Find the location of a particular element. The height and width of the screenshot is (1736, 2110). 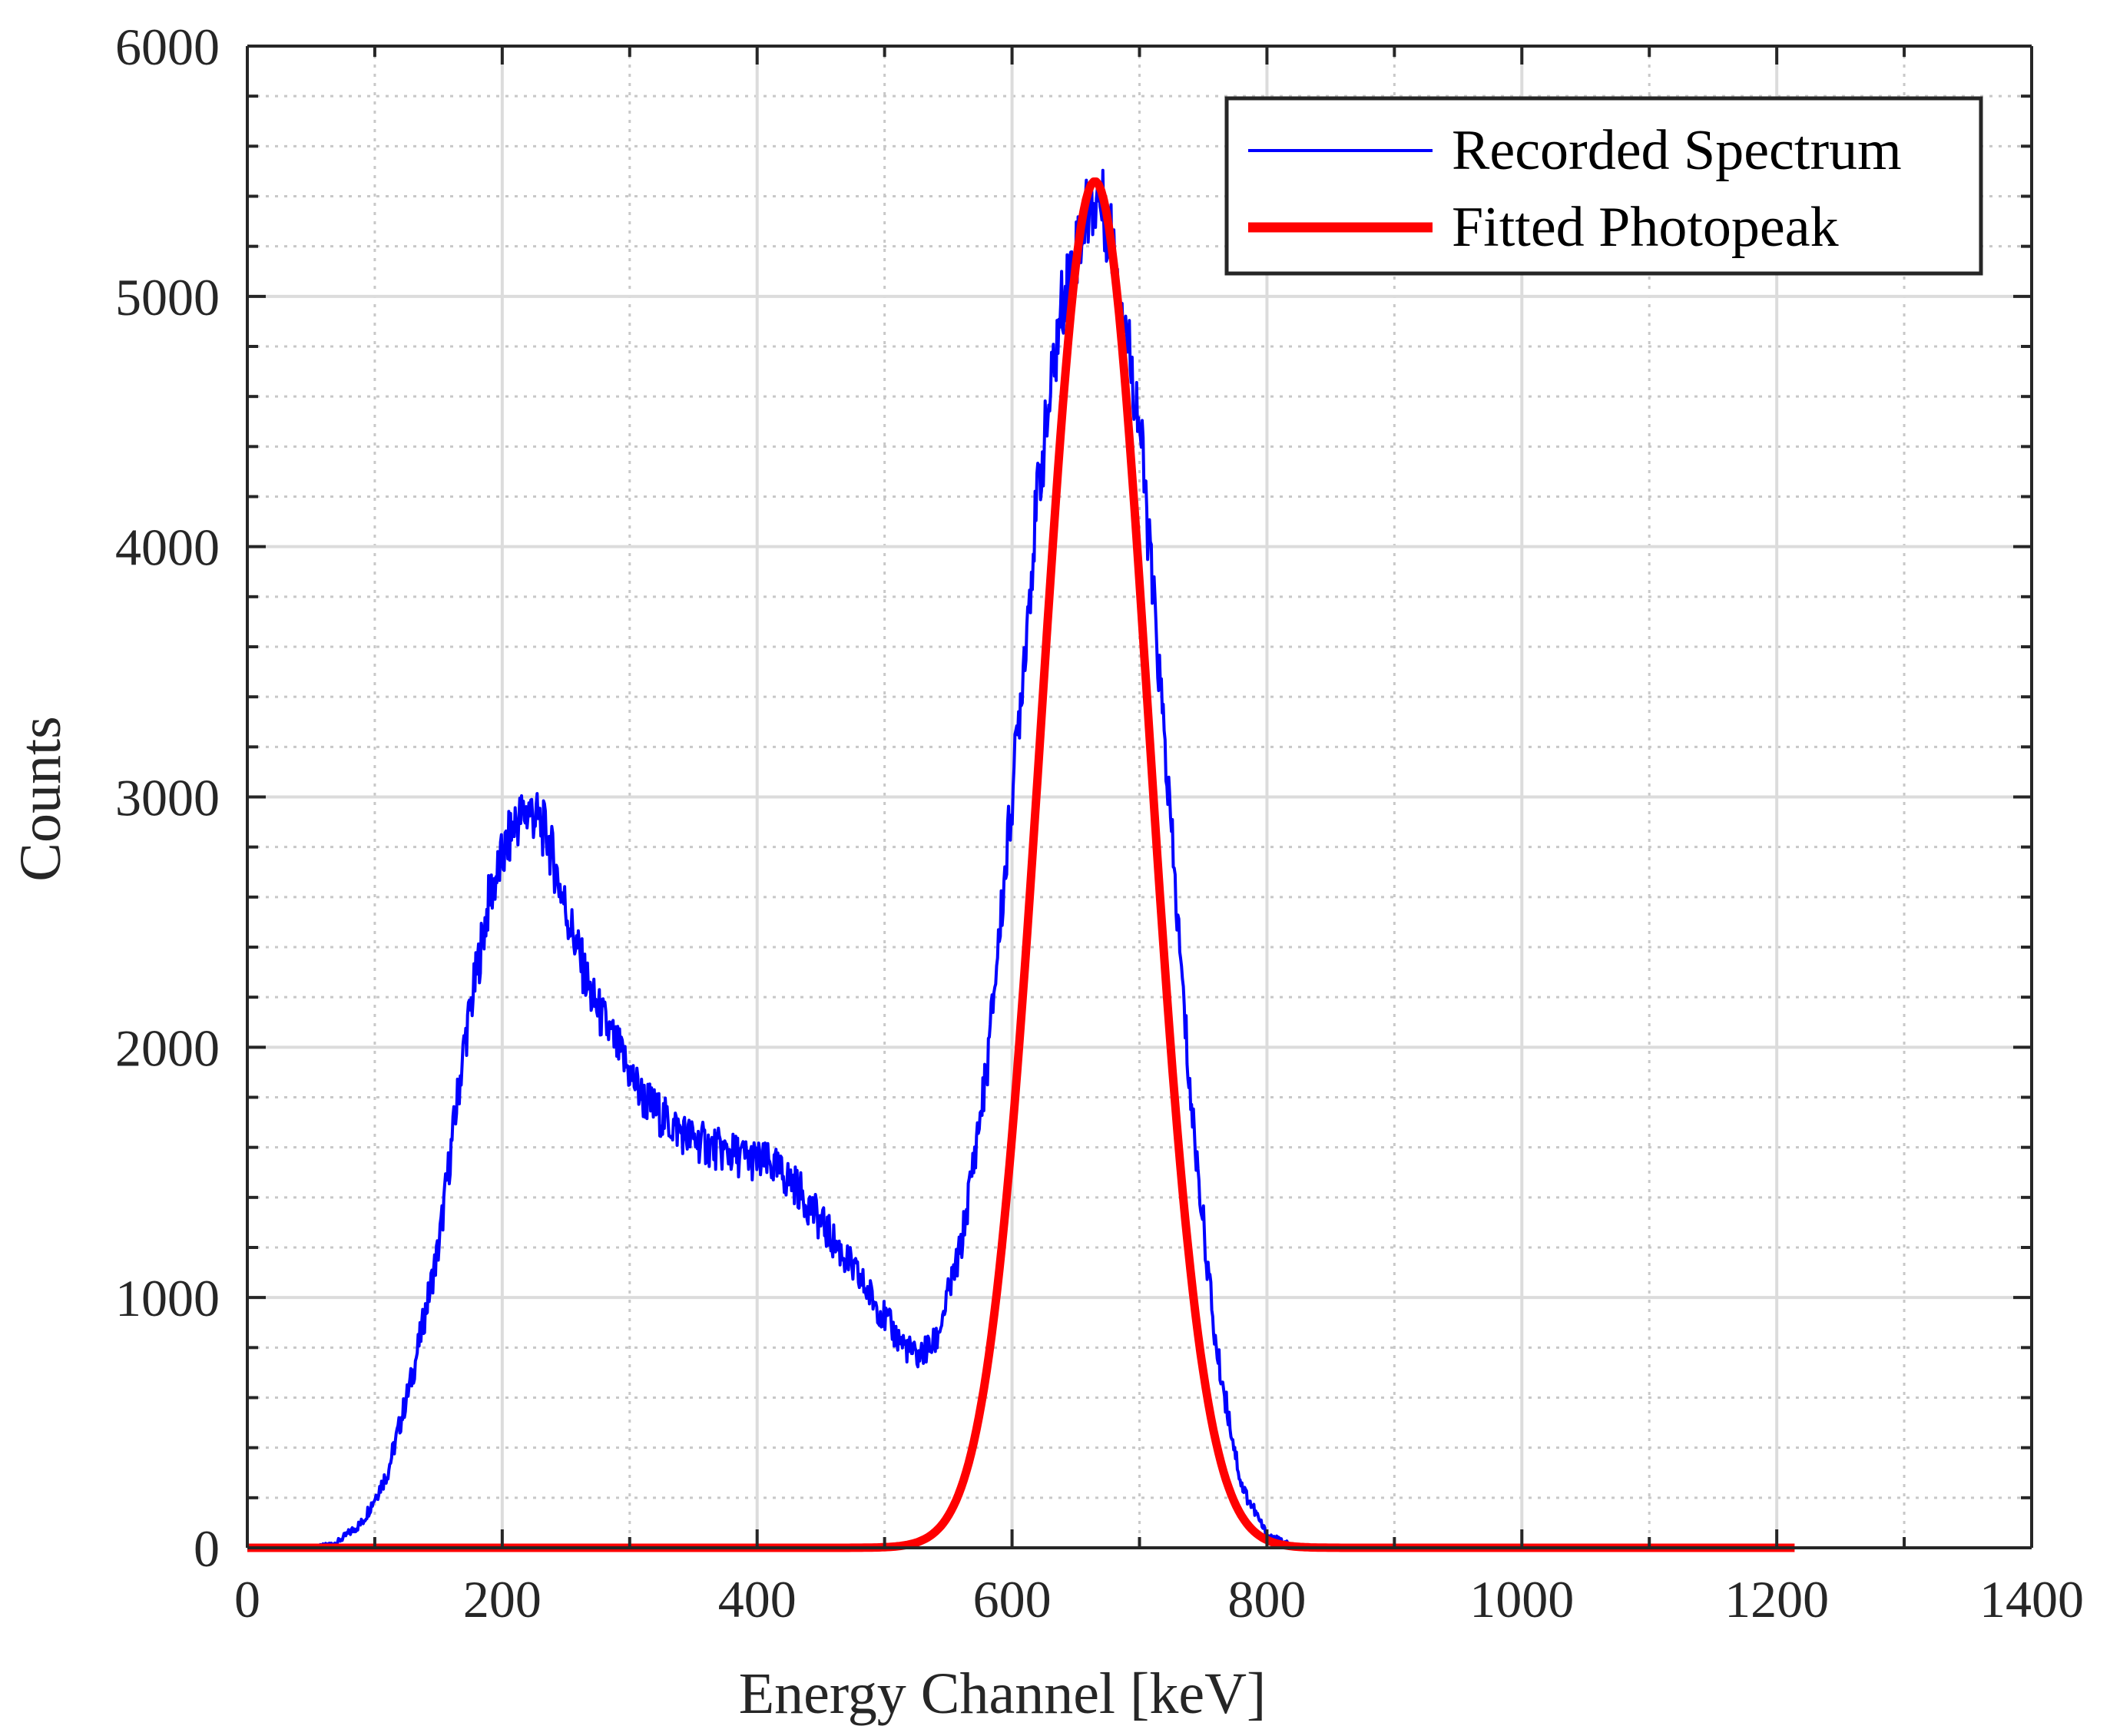

y-tick-label: 1000 is located at coordinates (167, 1298).